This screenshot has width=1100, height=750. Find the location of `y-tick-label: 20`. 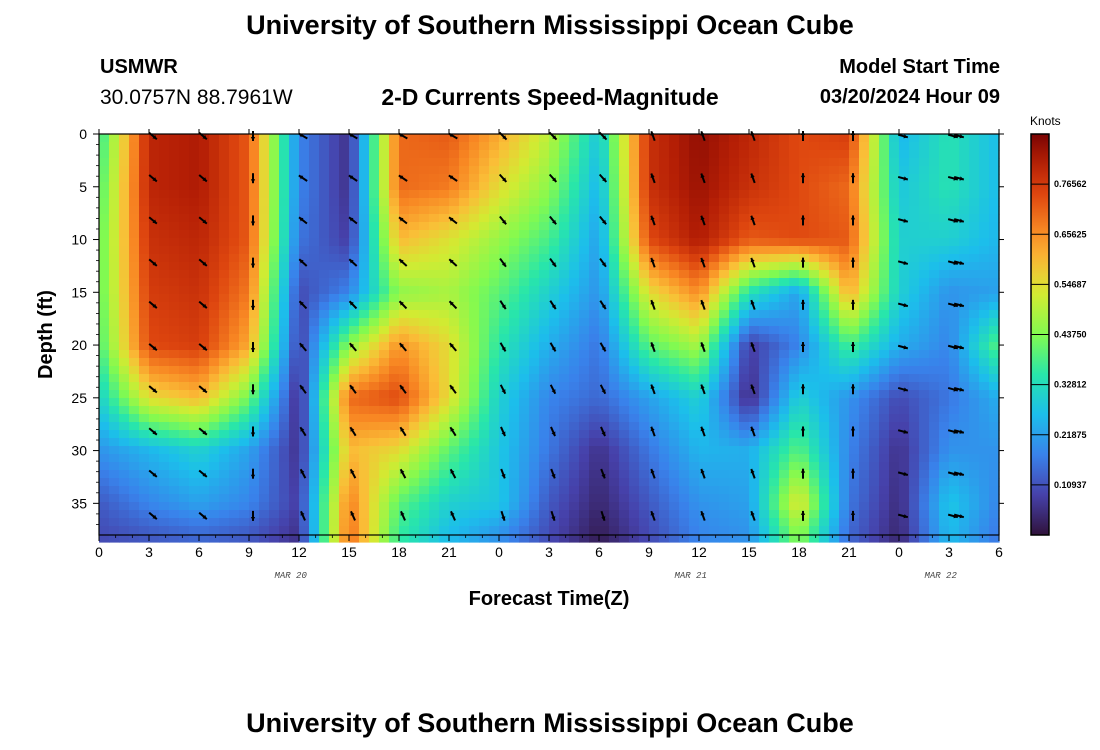

y-tick-label: 20 is located at coordinates (79, 345).